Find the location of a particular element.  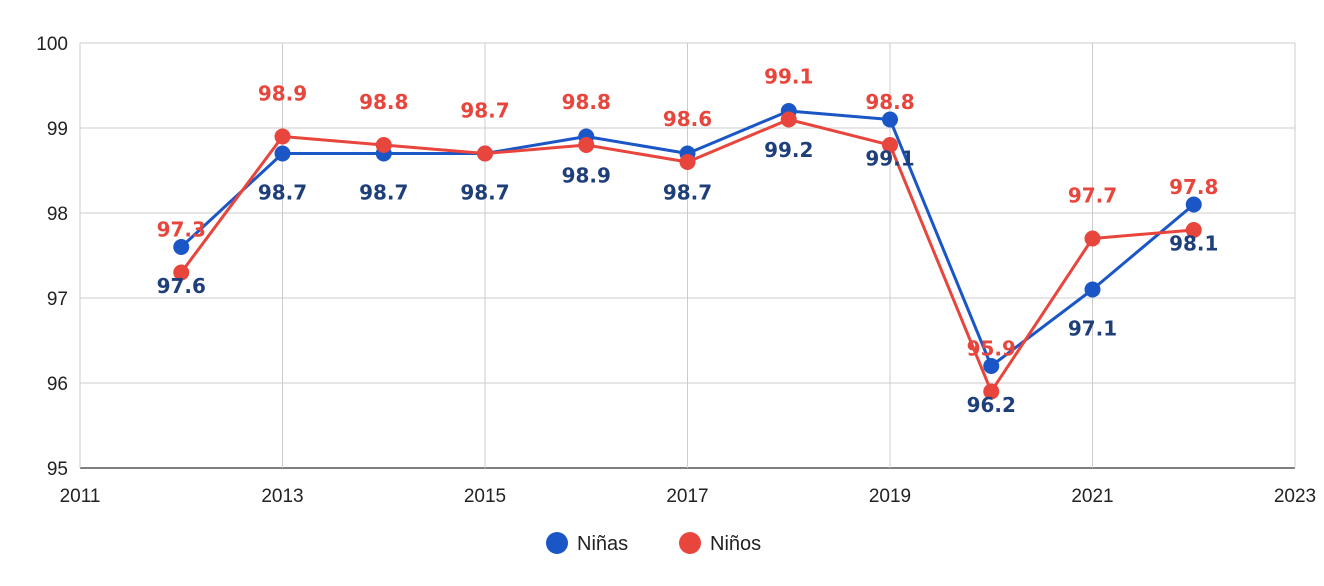

series-1-data-label-2018: 99.1 is located at coordinates (788, 77).